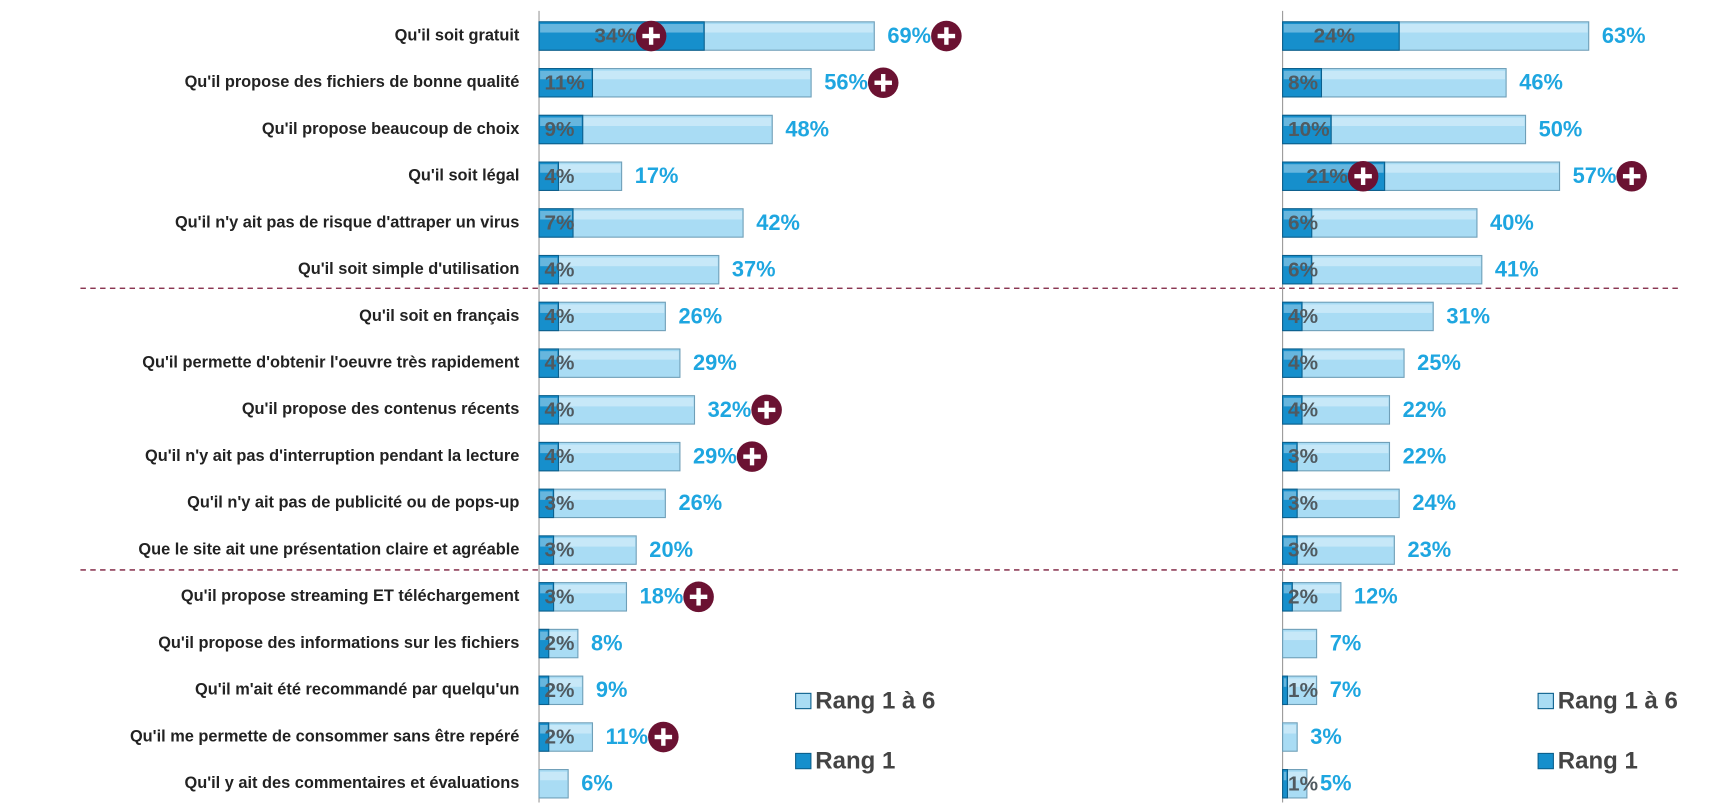 The height and width of the screenshot is (808, 1731). What do you see at coordinates (1624, 35) in the screenshot?
I see `value-label: 63%` at bounding box center [1624, 35].